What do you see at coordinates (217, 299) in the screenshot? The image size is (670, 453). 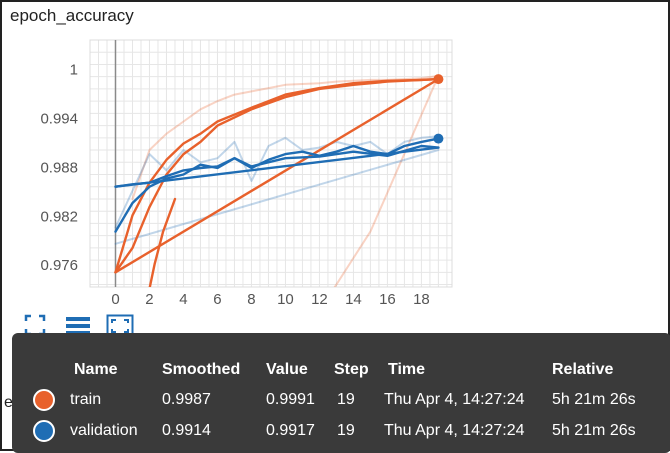 I see `x-tick-label: 6` at bounding box center [217, 299].